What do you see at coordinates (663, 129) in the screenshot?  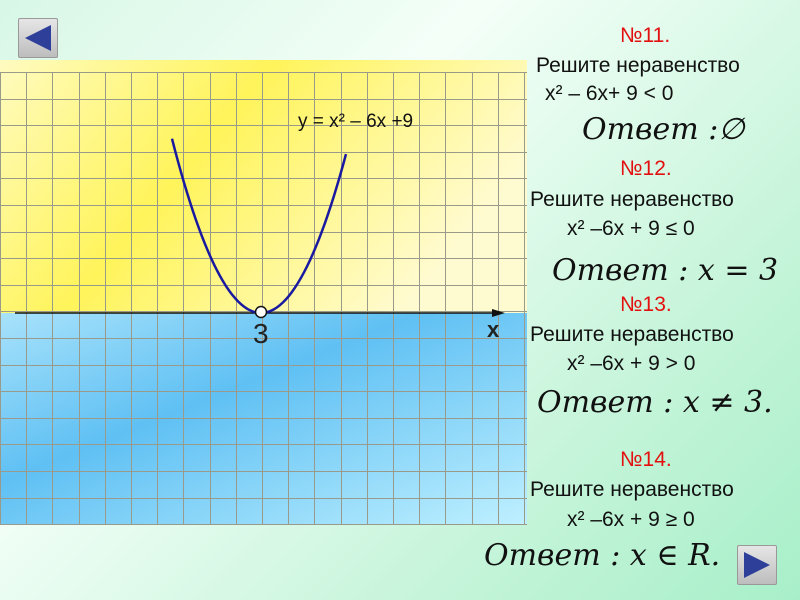 I see `task-answer: Ответ :∅` at bounding box center [663, 129].